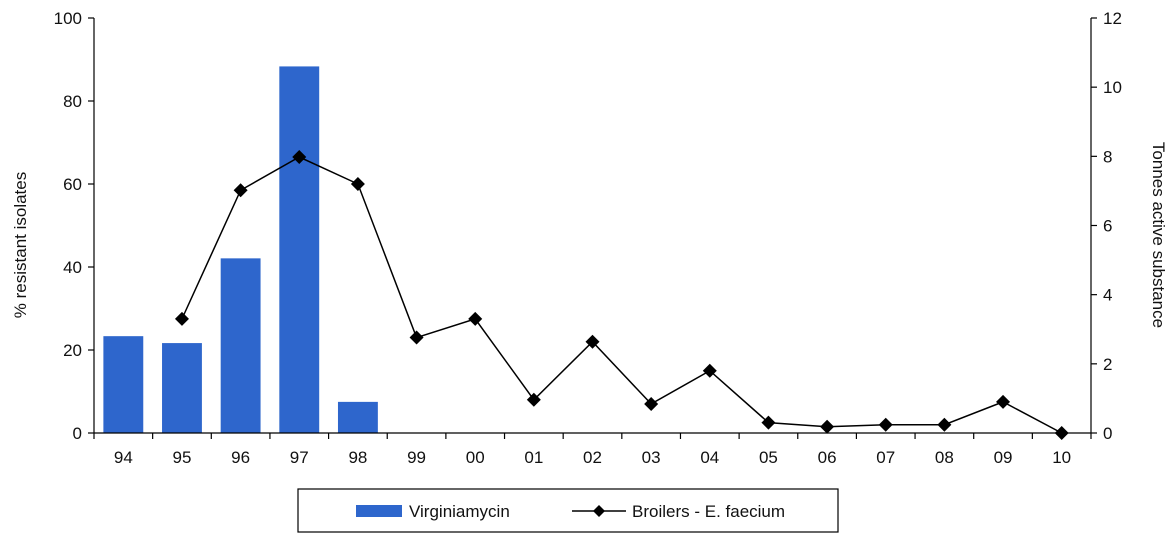 This screenshot has width=1169, height=534. Describe the element at coordinates (459, 511) in the screenshot. I see `legend-label-bar: Virginiamycin` at that location.